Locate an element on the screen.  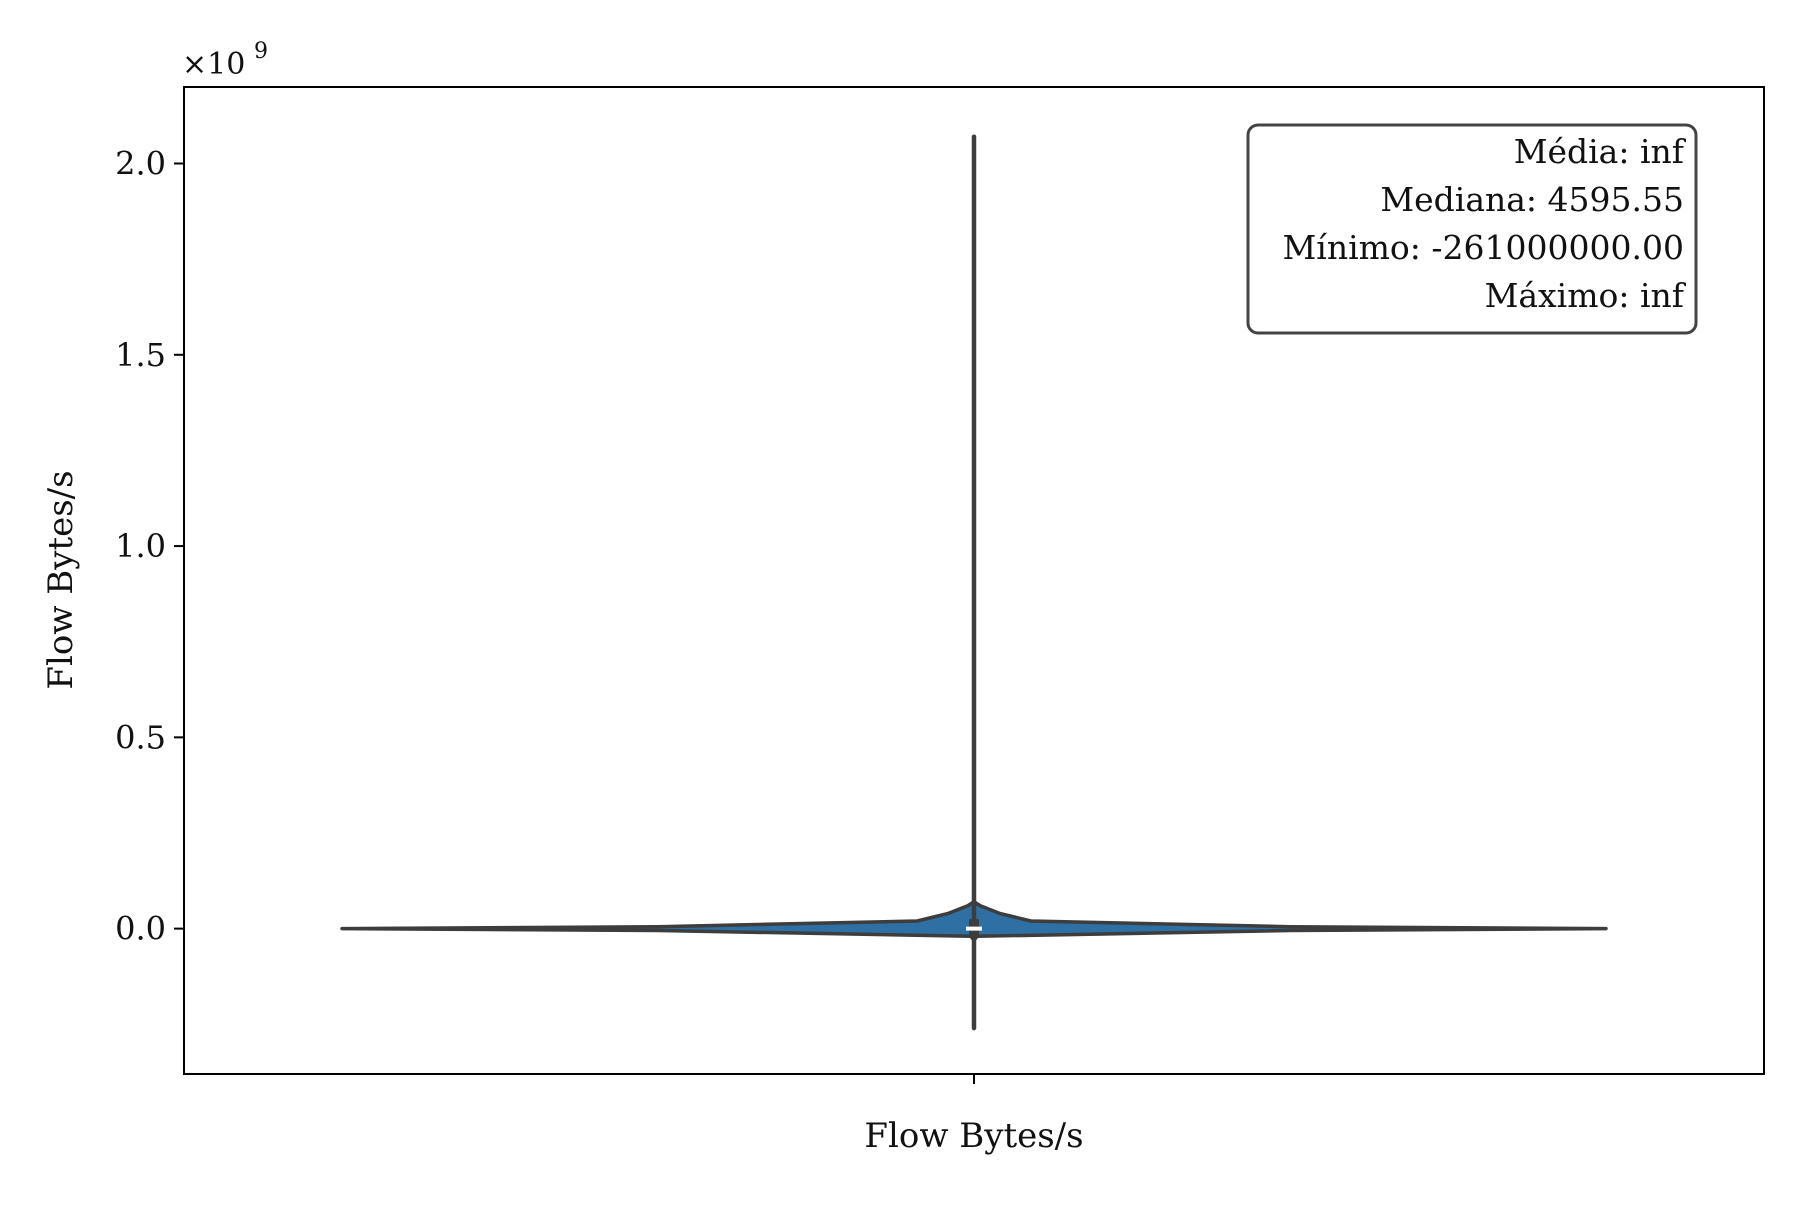
stat-median: Mediana: 4595.55 is located at coordinates (1532, 199).